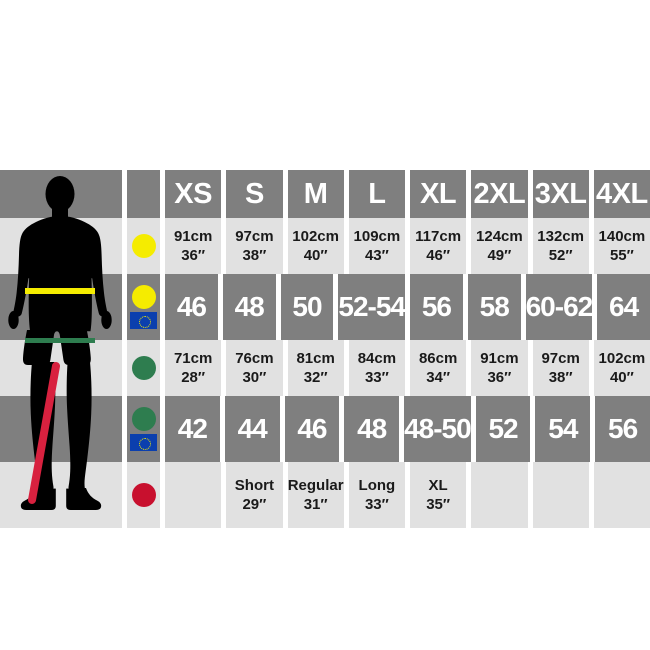 The width and height of the screenshot is (650, 650). What do you see at coordinates (254, 485) in the screenshot?
I see `value-label: Short` at bounding box center [254, 485].